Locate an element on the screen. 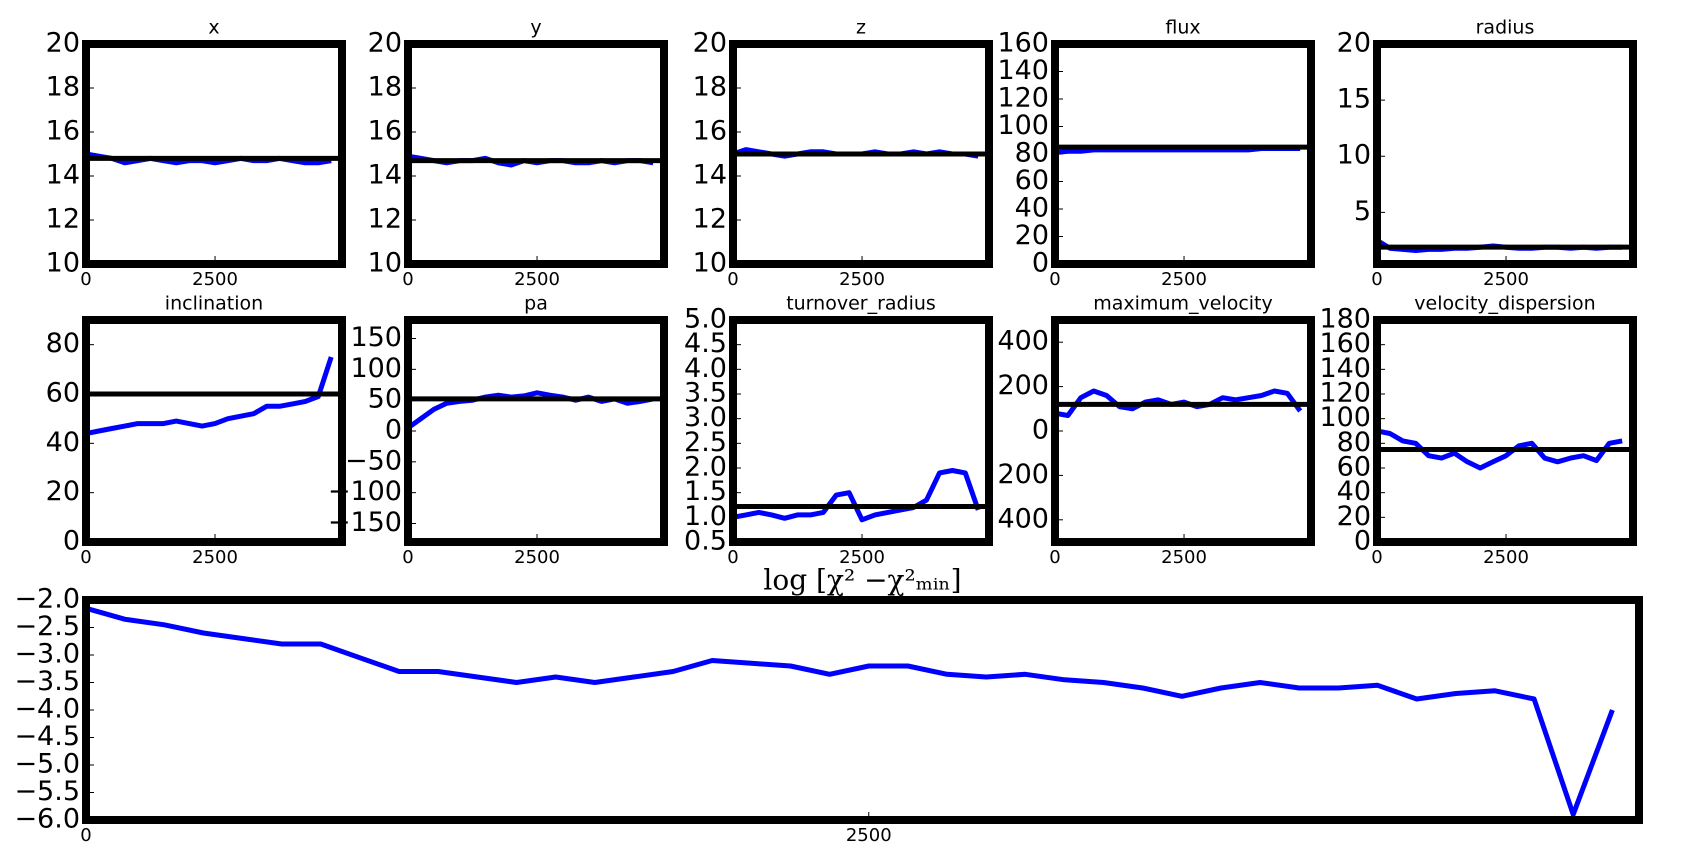 This screenshot has height=855, width=1707. y-tick-label: 0.5 is located at coordinates (705, 541).